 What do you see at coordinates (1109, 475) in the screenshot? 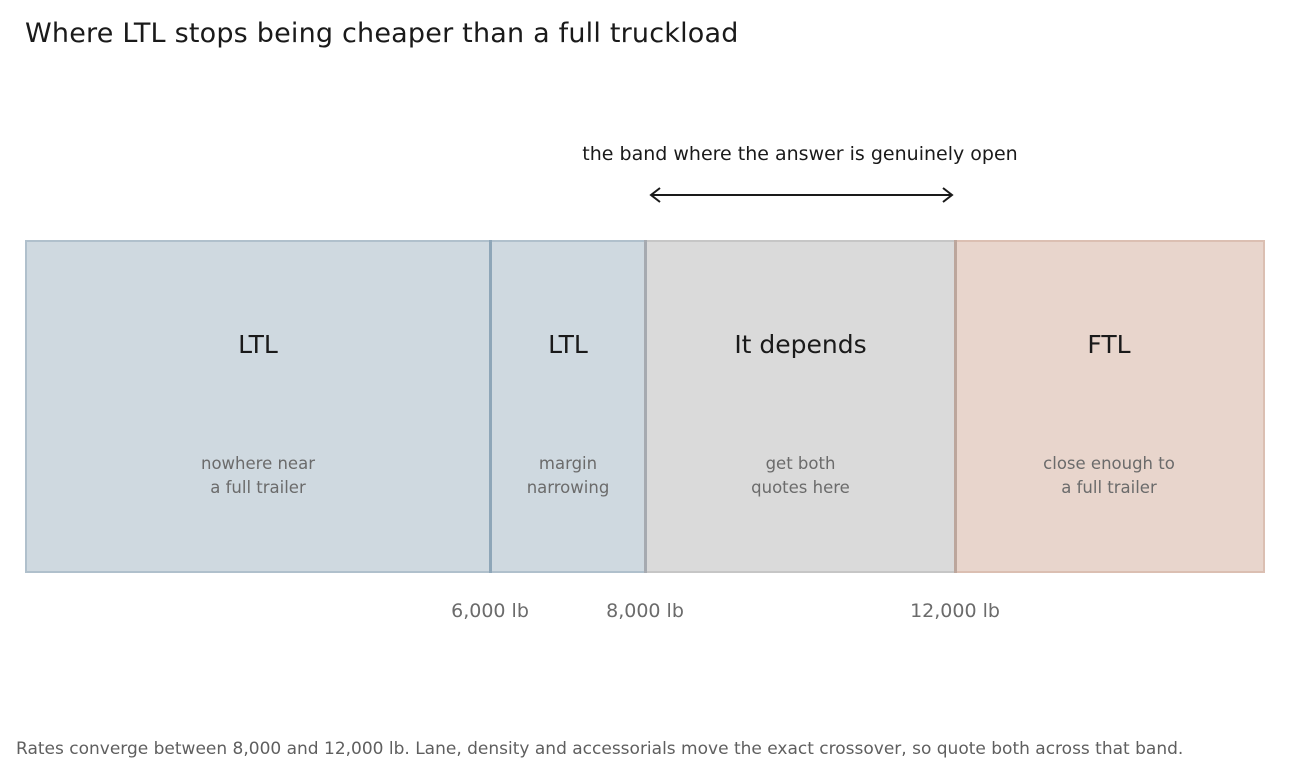
I see `band-description: close enough to a full trailer` at bounding box center [1109, 475].